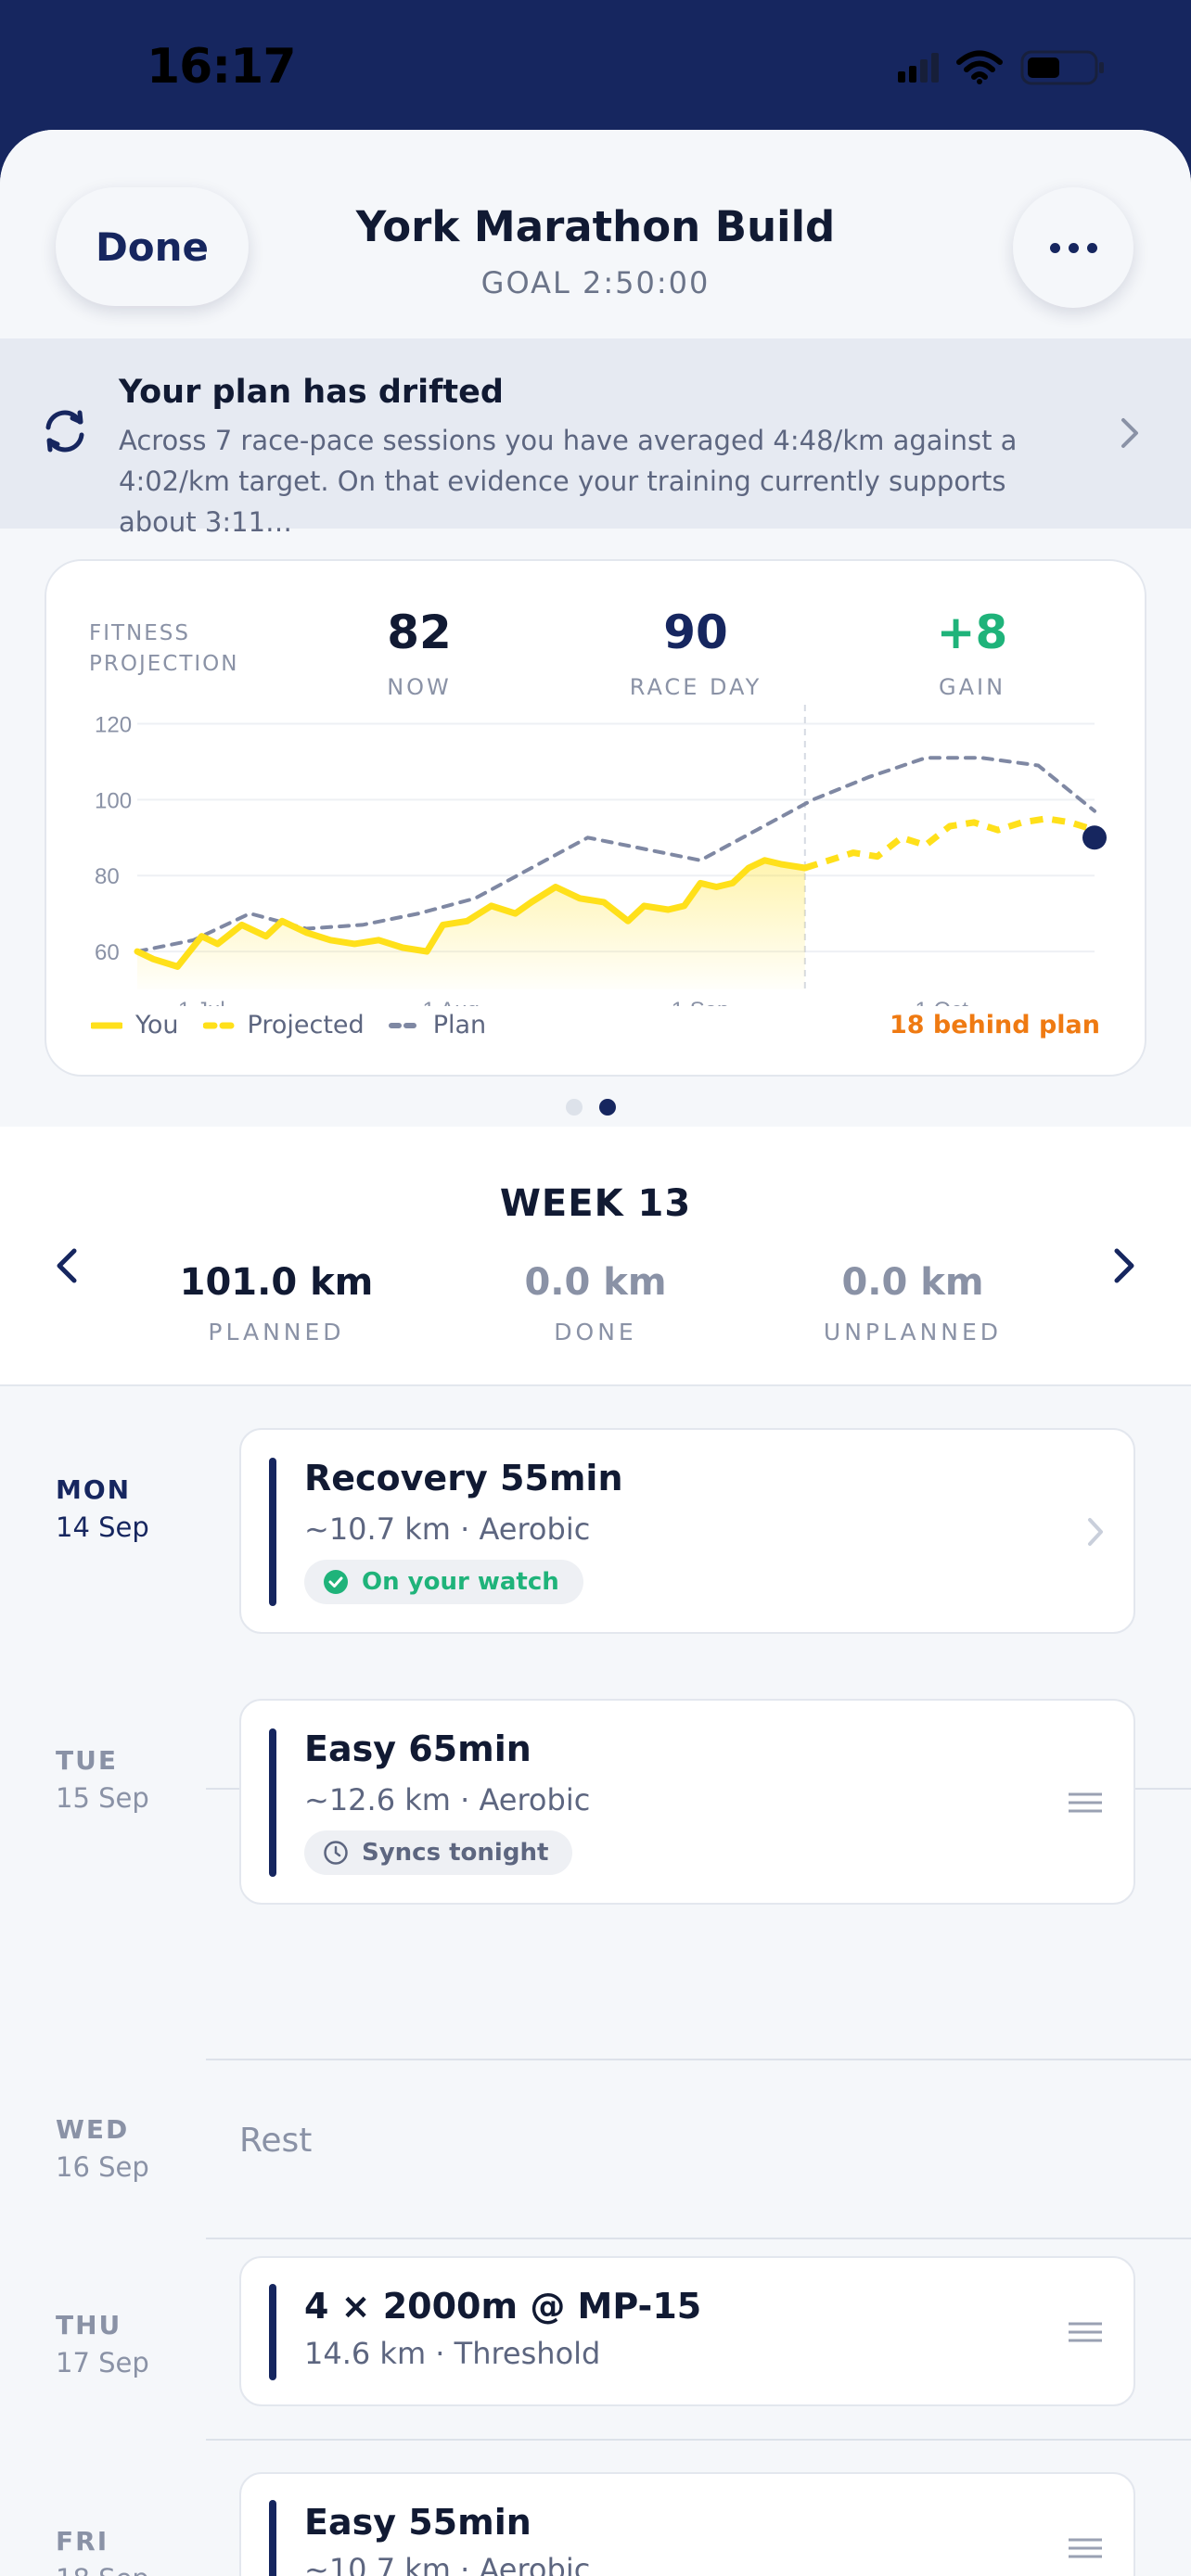 The image size is (1191, 2576). I want to click on stat-gain: +8 GAIN, so click(972, 653).